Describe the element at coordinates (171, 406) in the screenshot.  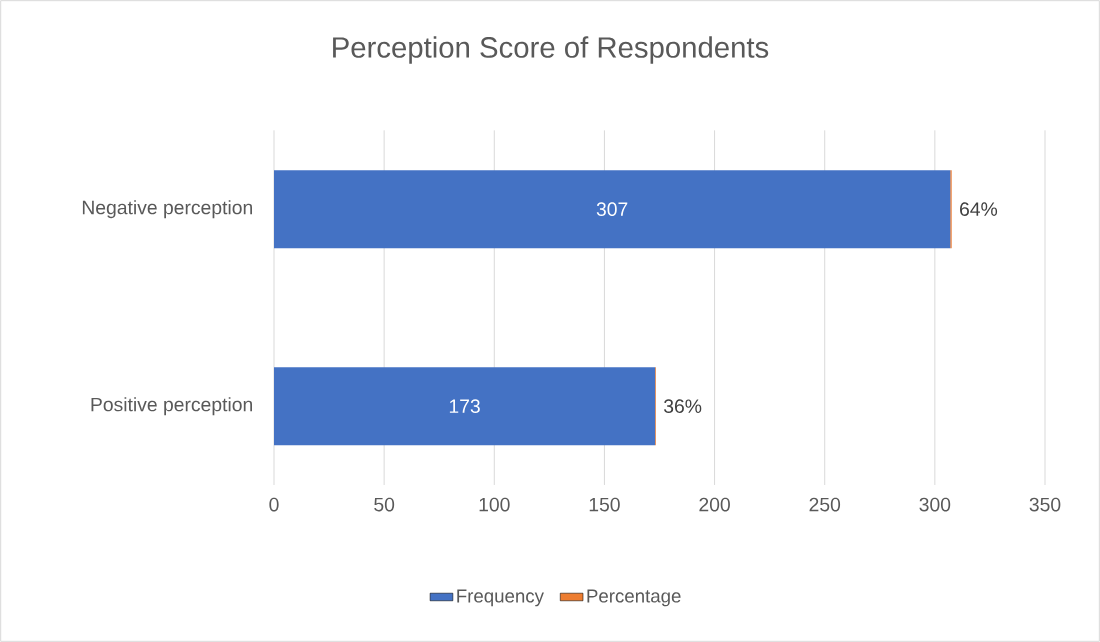
I see `y-tick-label: Positive perception` at that location.